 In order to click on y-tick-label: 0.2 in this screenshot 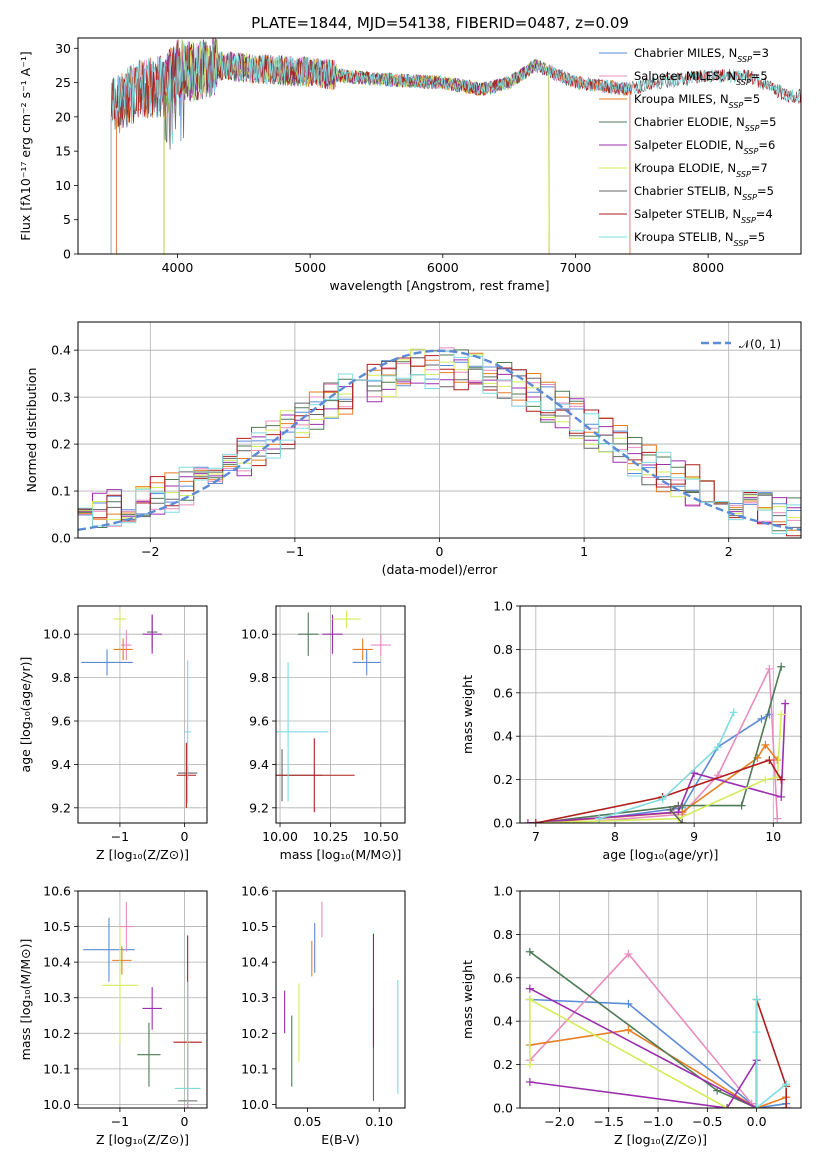, I will do `click(503, 1064)`.